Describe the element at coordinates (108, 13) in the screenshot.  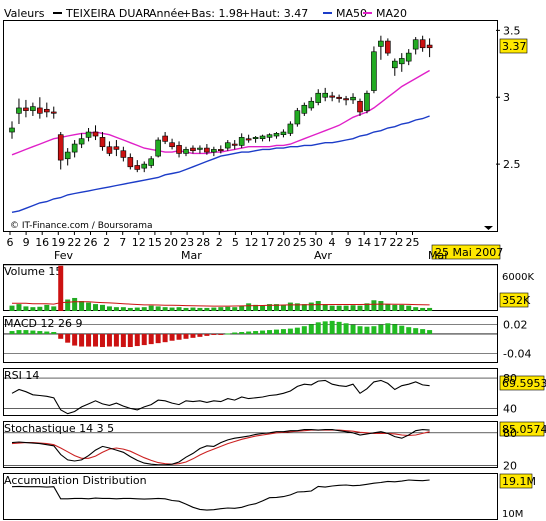
I see `stock-name: TEIXEIRA DUAR` at that location.